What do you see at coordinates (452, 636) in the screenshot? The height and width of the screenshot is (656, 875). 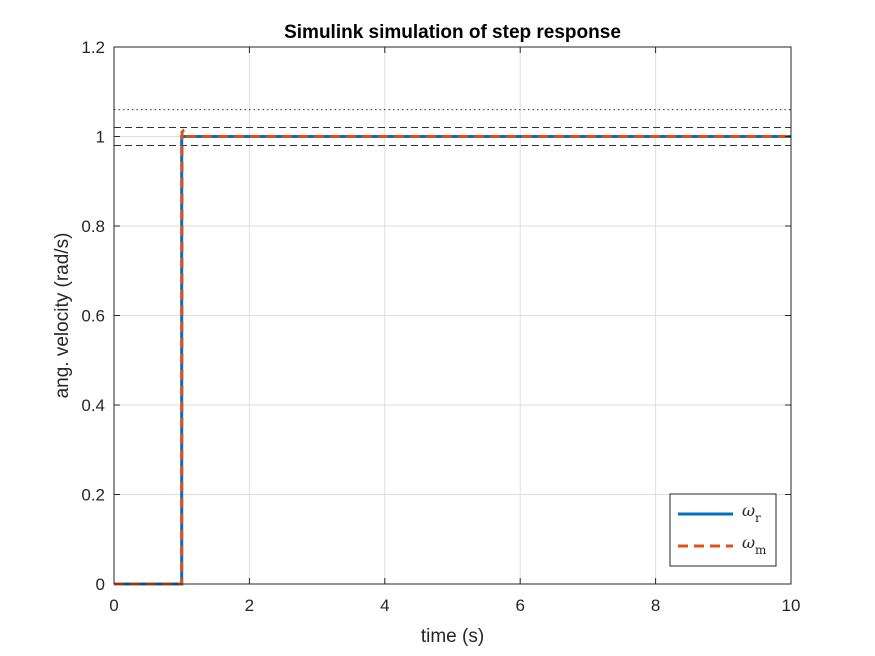 I see `x-axis-label: time (s)` at bounding box center [452, 636].